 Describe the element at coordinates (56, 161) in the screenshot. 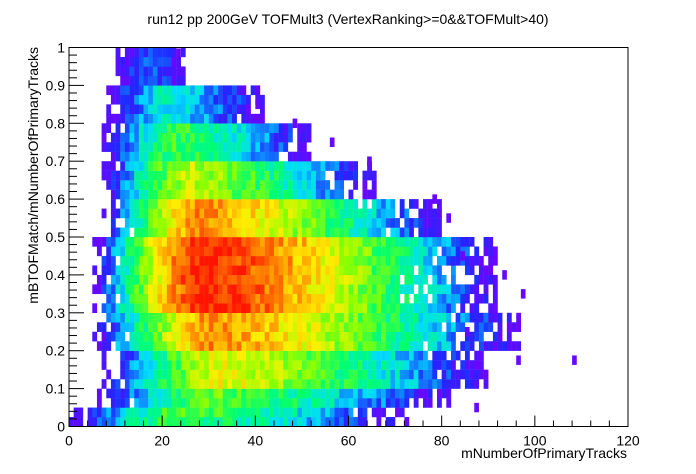

I see `y-tick-label: 0.7` at that location.